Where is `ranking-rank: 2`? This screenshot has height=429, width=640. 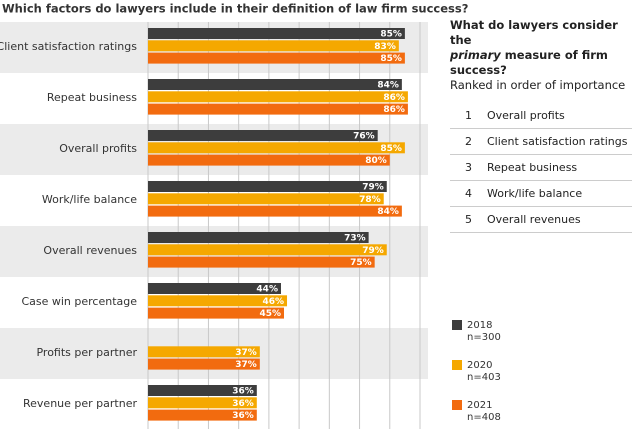 ranking-rank: 2 is located at coordinates (468, 141).